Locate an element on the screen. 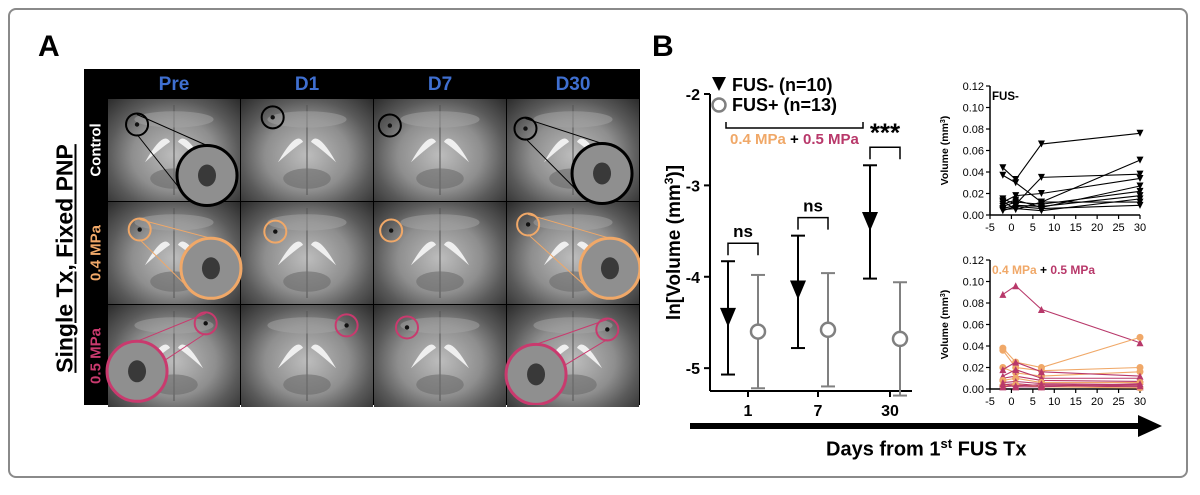 The image size is (1200, 495). x-tick-label: 30 is located at coordinates (890, 411).